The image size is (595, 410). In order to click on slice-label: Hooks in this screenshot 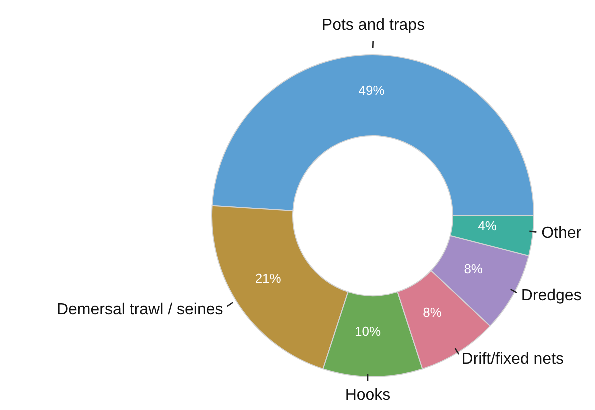, I will do `click(368, 395)`.